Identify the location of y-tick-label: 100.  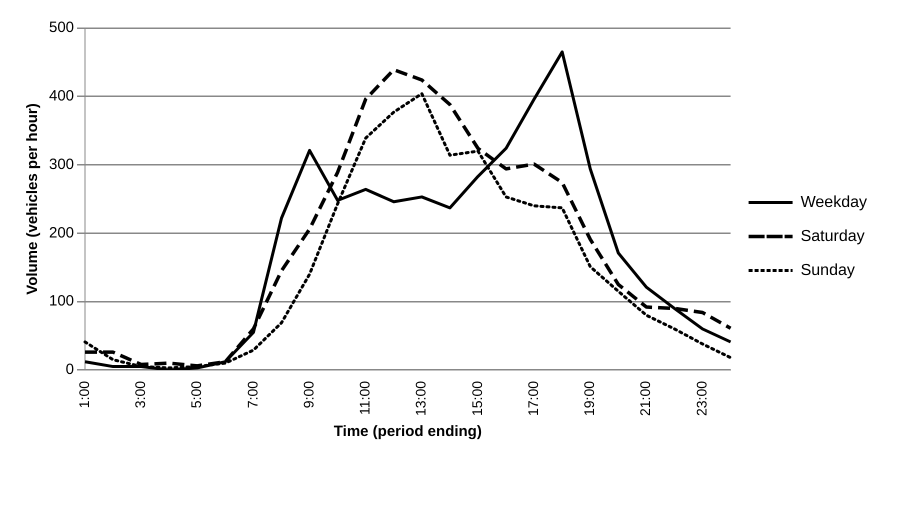
(61, 301).